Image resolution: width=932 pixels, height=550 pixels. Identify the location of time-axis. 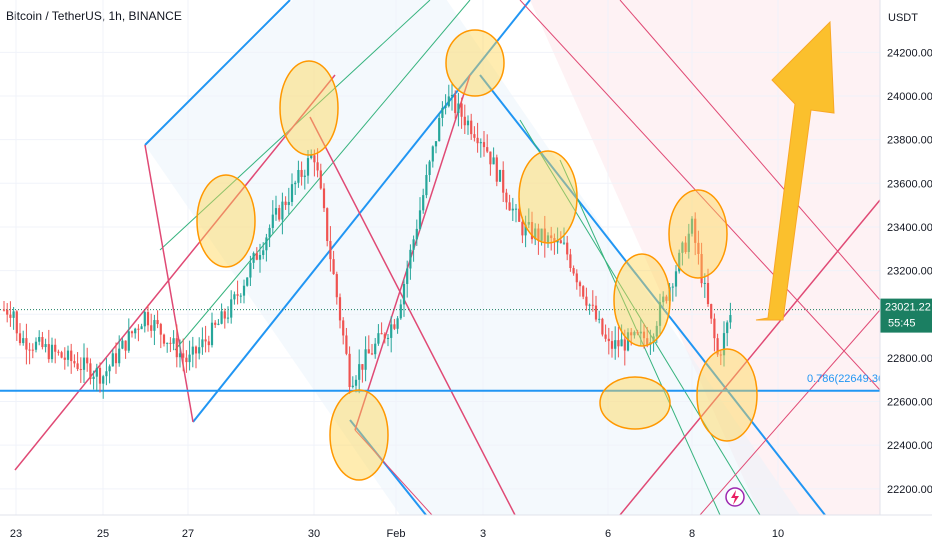
(440, 532).